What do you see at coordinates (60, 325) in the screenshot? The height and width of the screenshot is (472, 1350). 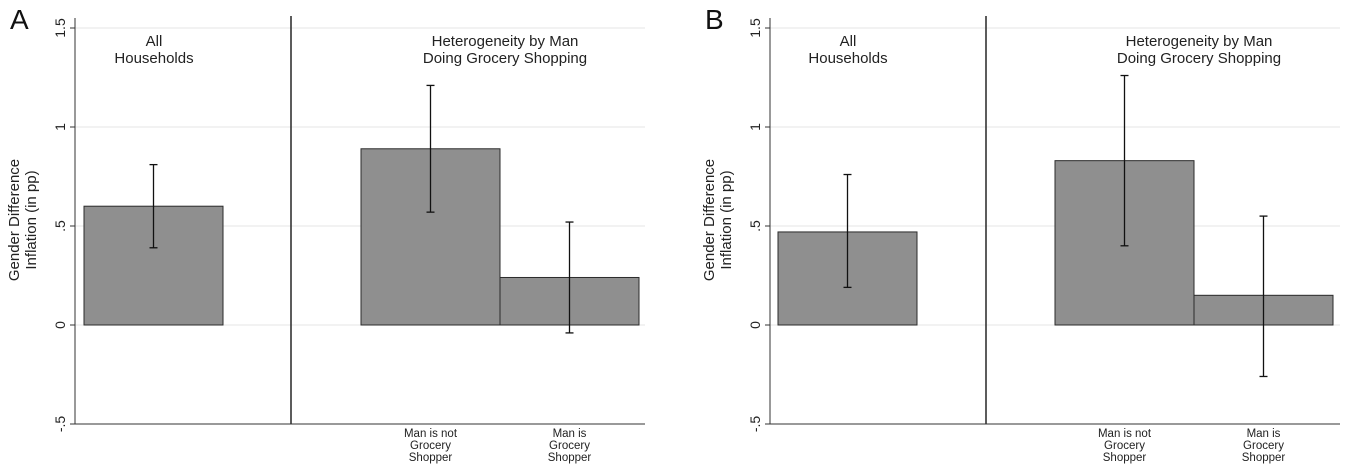 I see `panel-a-y-tick-label: 0` at bounding box center [60, 325].